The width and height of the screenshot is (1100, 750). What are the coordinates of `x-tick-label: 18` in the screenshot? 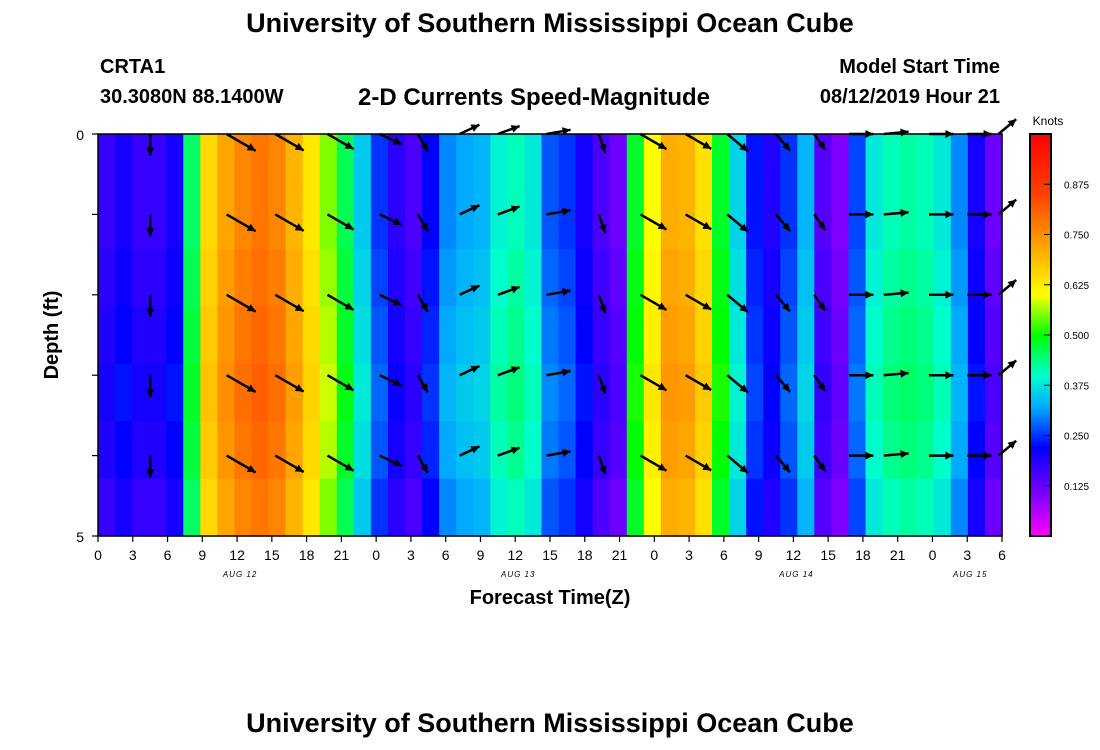 It's located at (585, 555).